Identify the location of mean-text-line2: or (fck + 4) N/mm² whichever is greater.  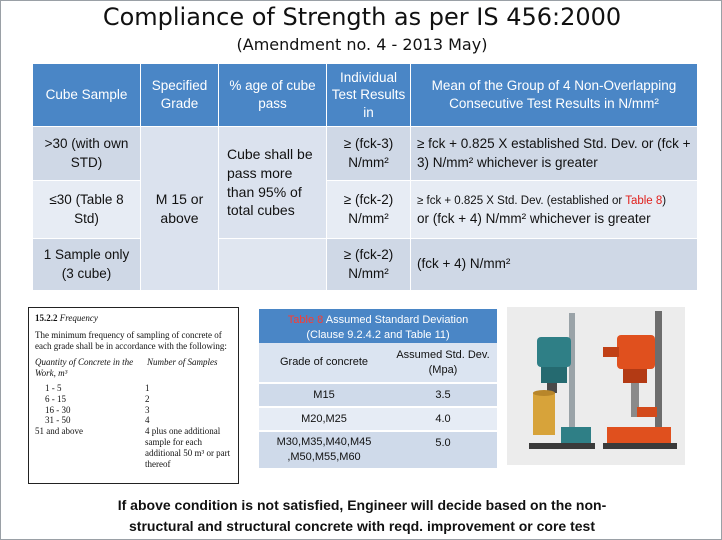
(534, 218).